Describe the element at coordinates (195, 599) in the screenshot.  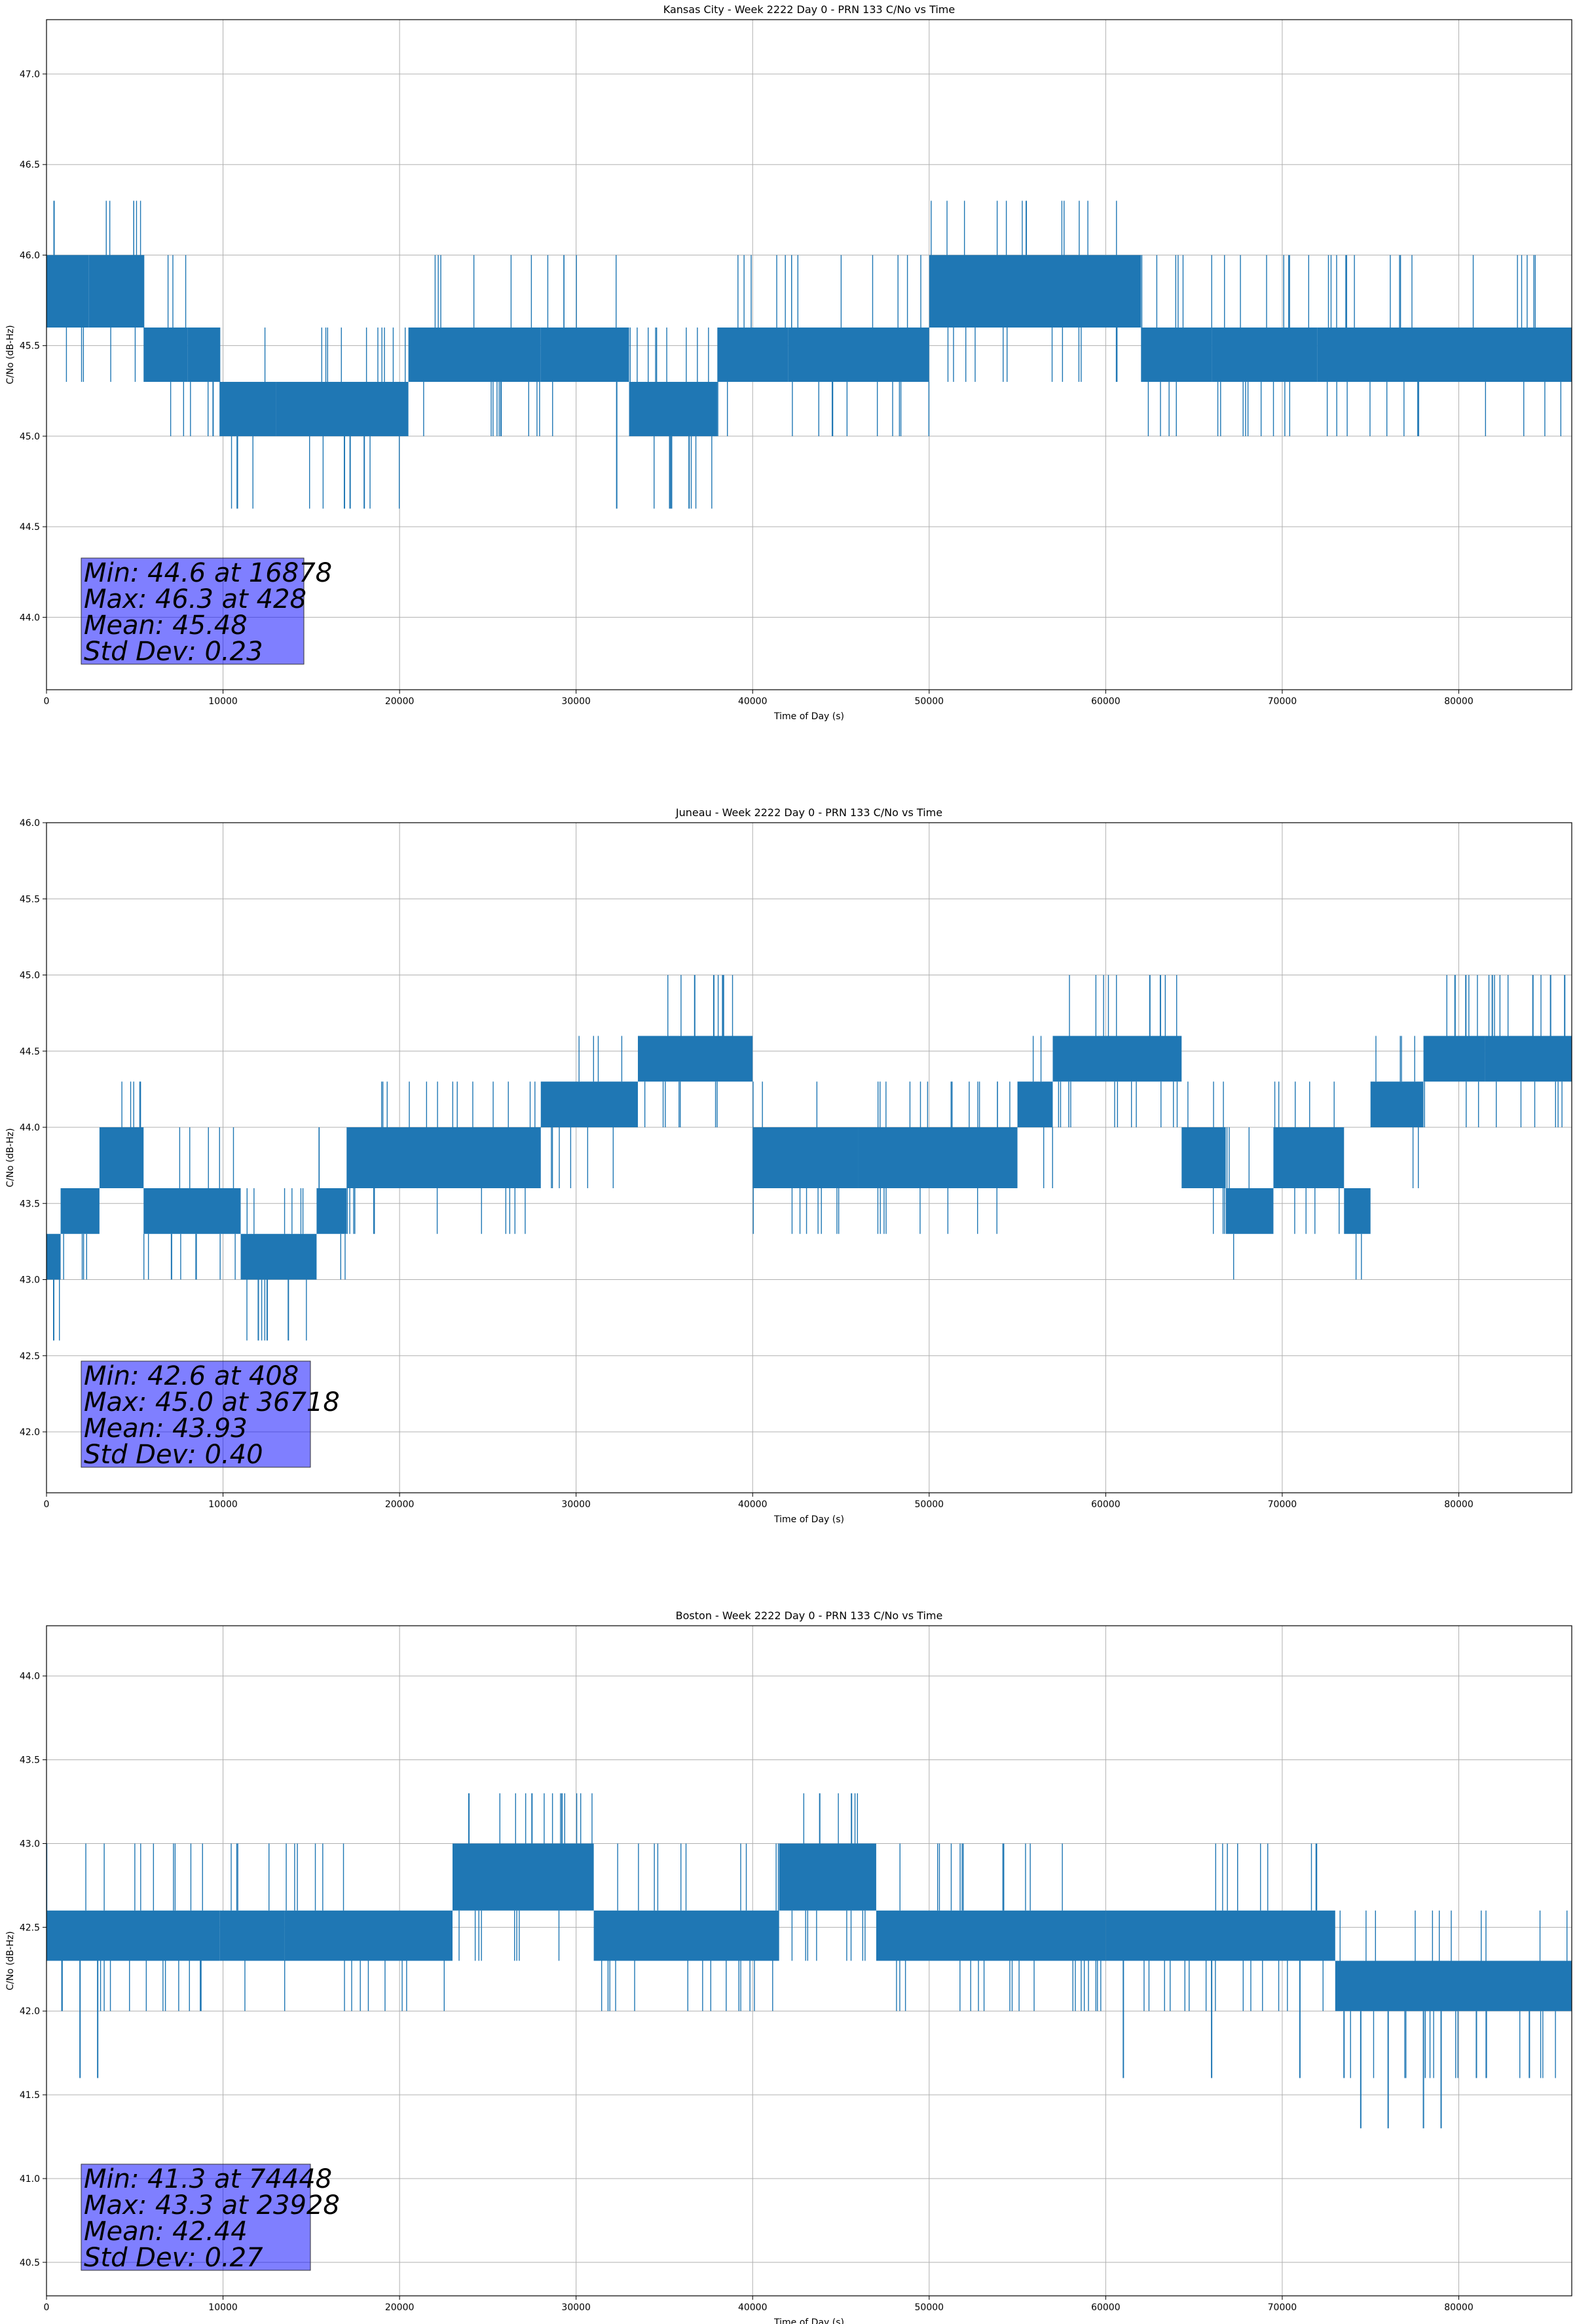
I see `stats-max: Max: 46.3 at 428` at that location.